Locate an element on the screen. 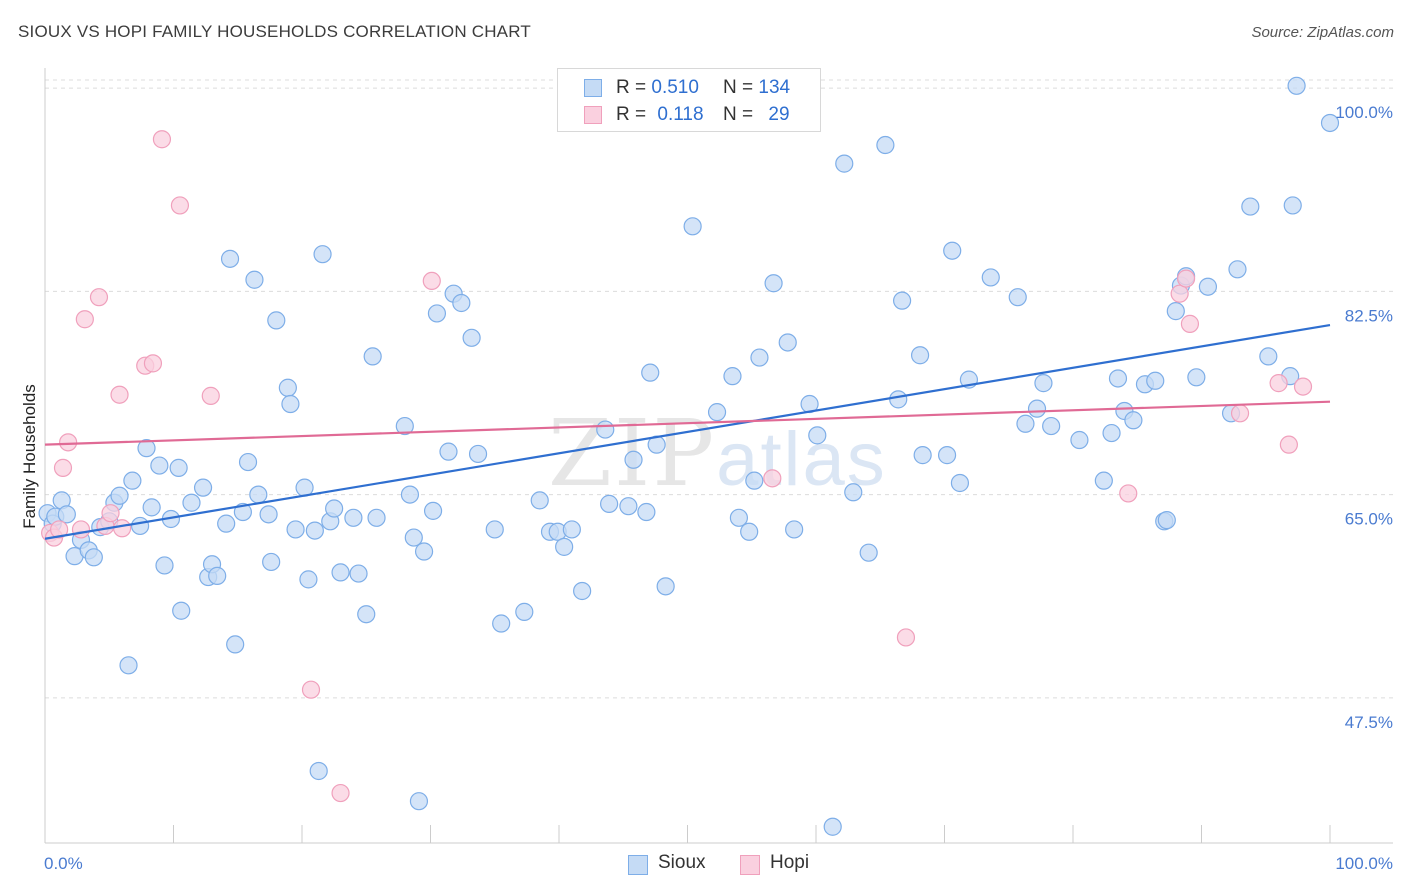 The image size is (1406, 892). hopi-swatch-icon is located at coordinates (593, 115).